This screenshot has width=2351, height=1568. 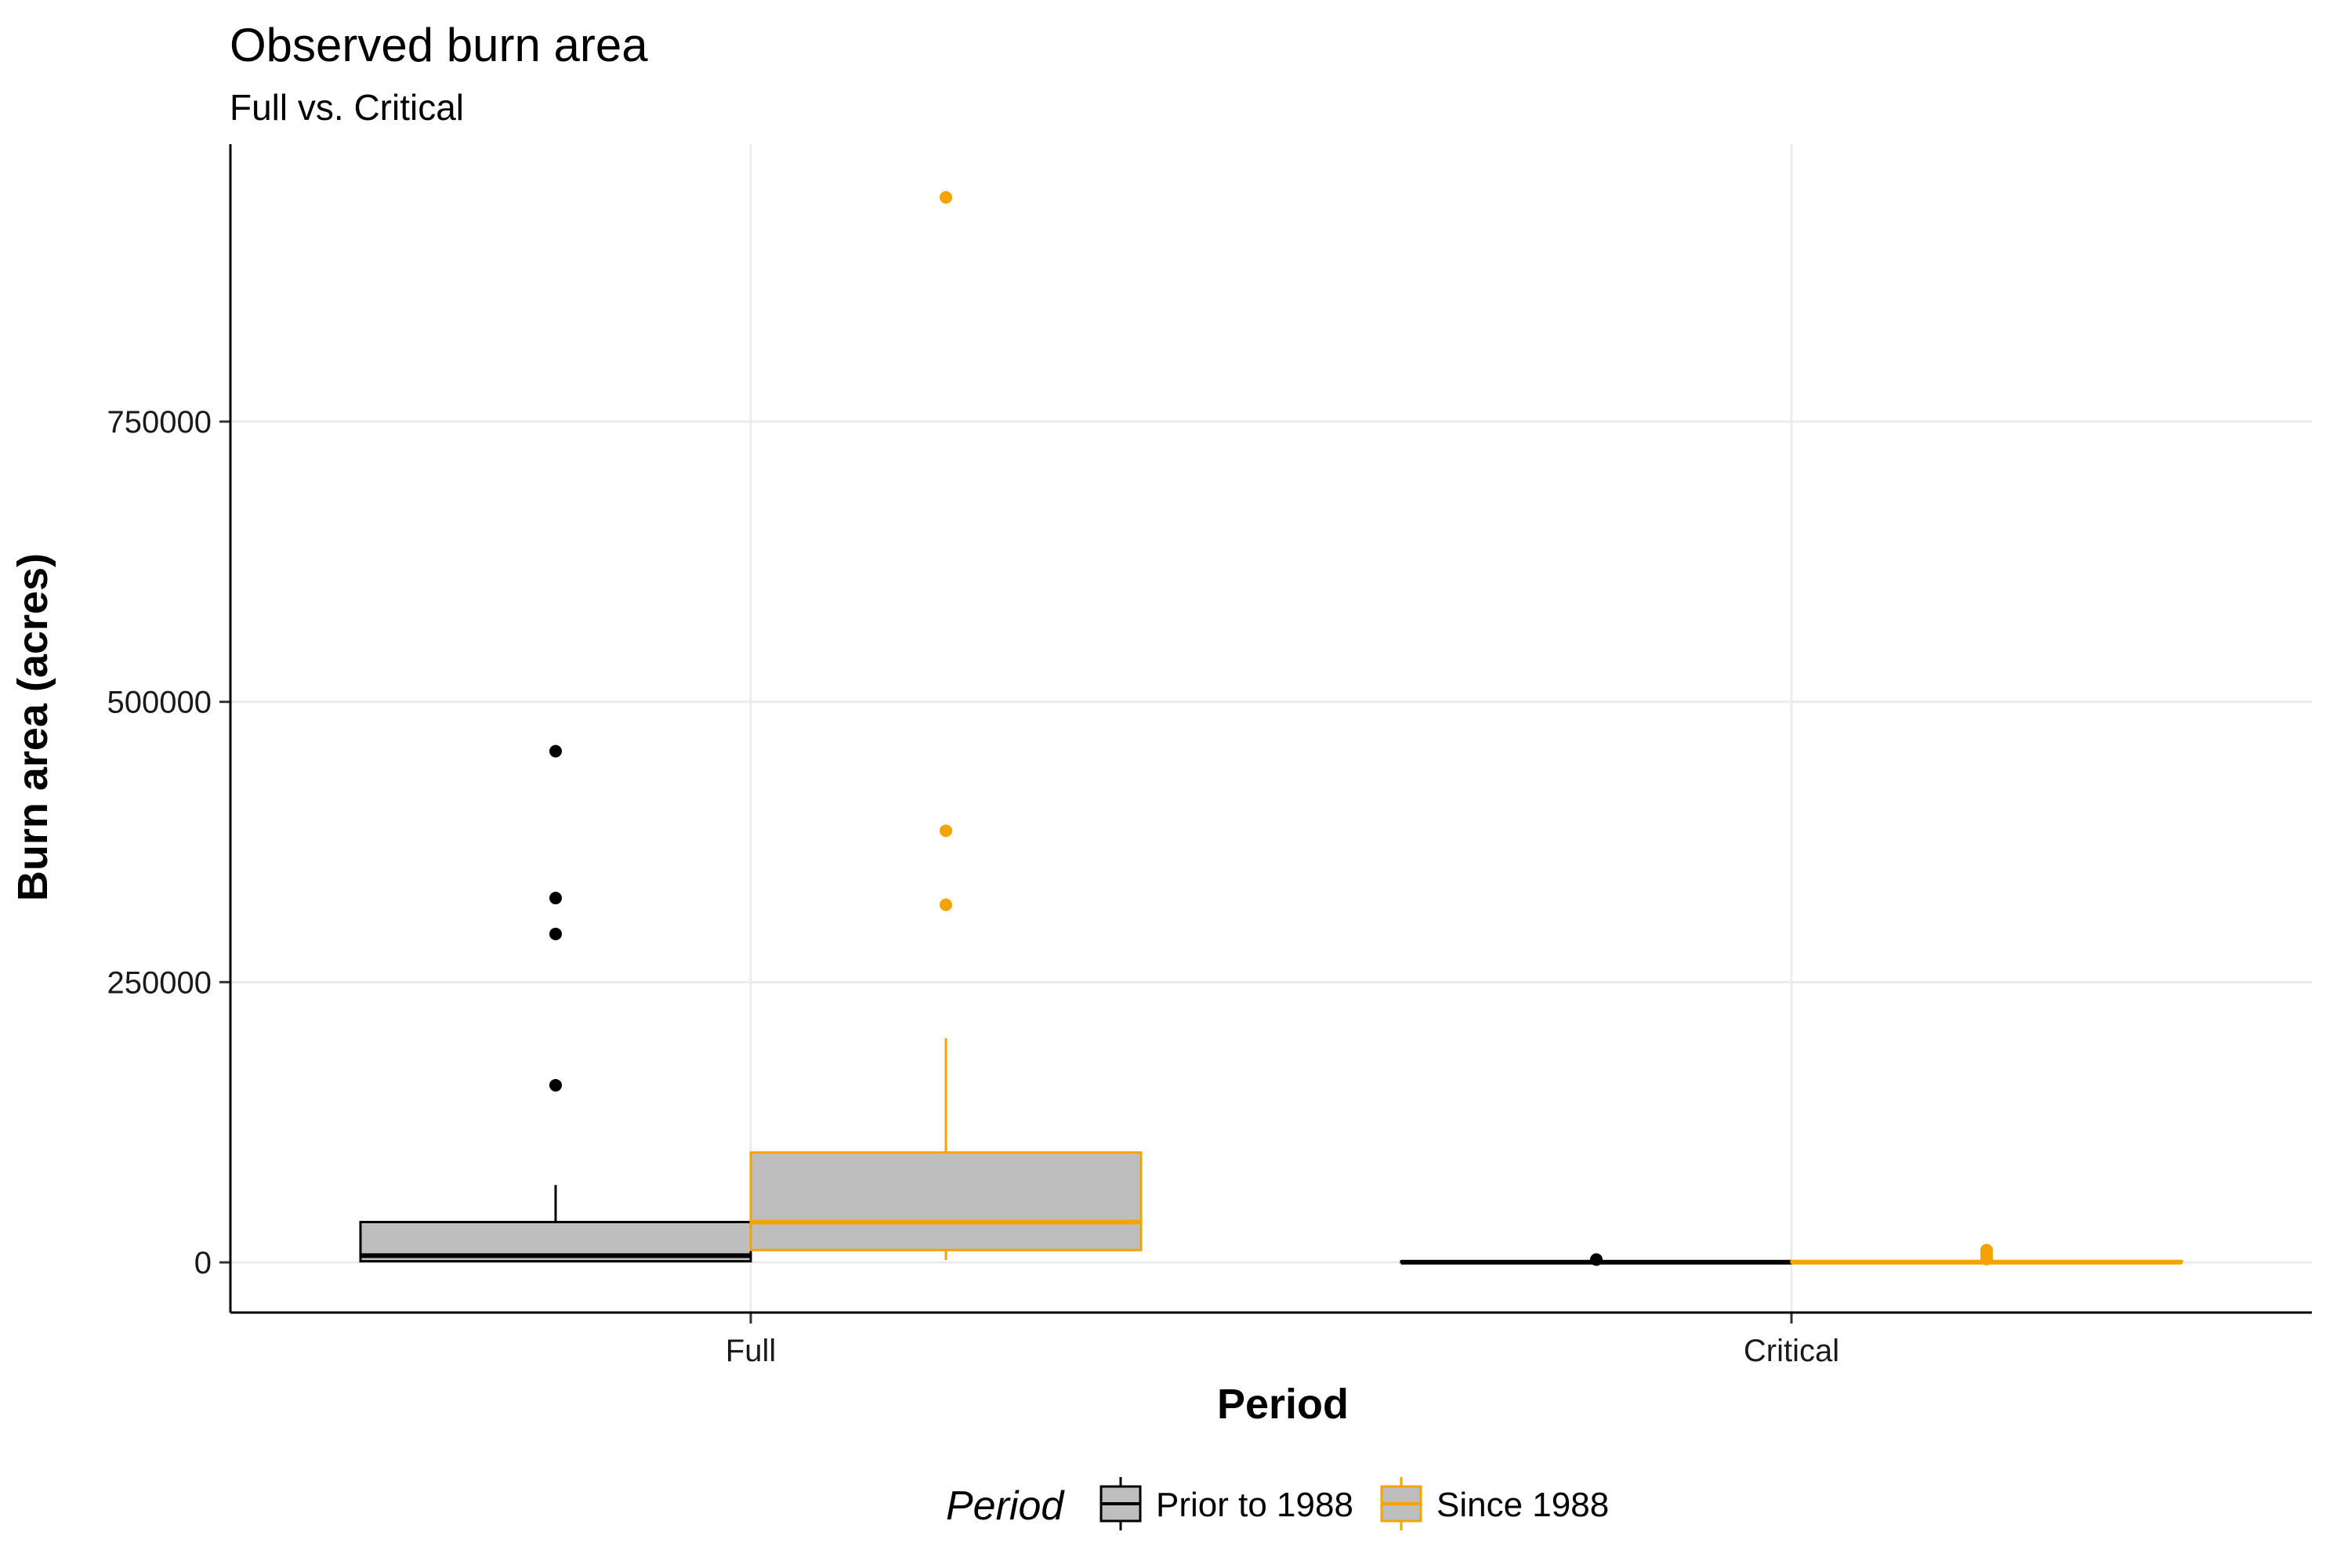 What do you see at coordinates (347, 108) in the screenshot?
I see `chart-subtitle: Full vs. Critical` at bounding box center [347, 108].